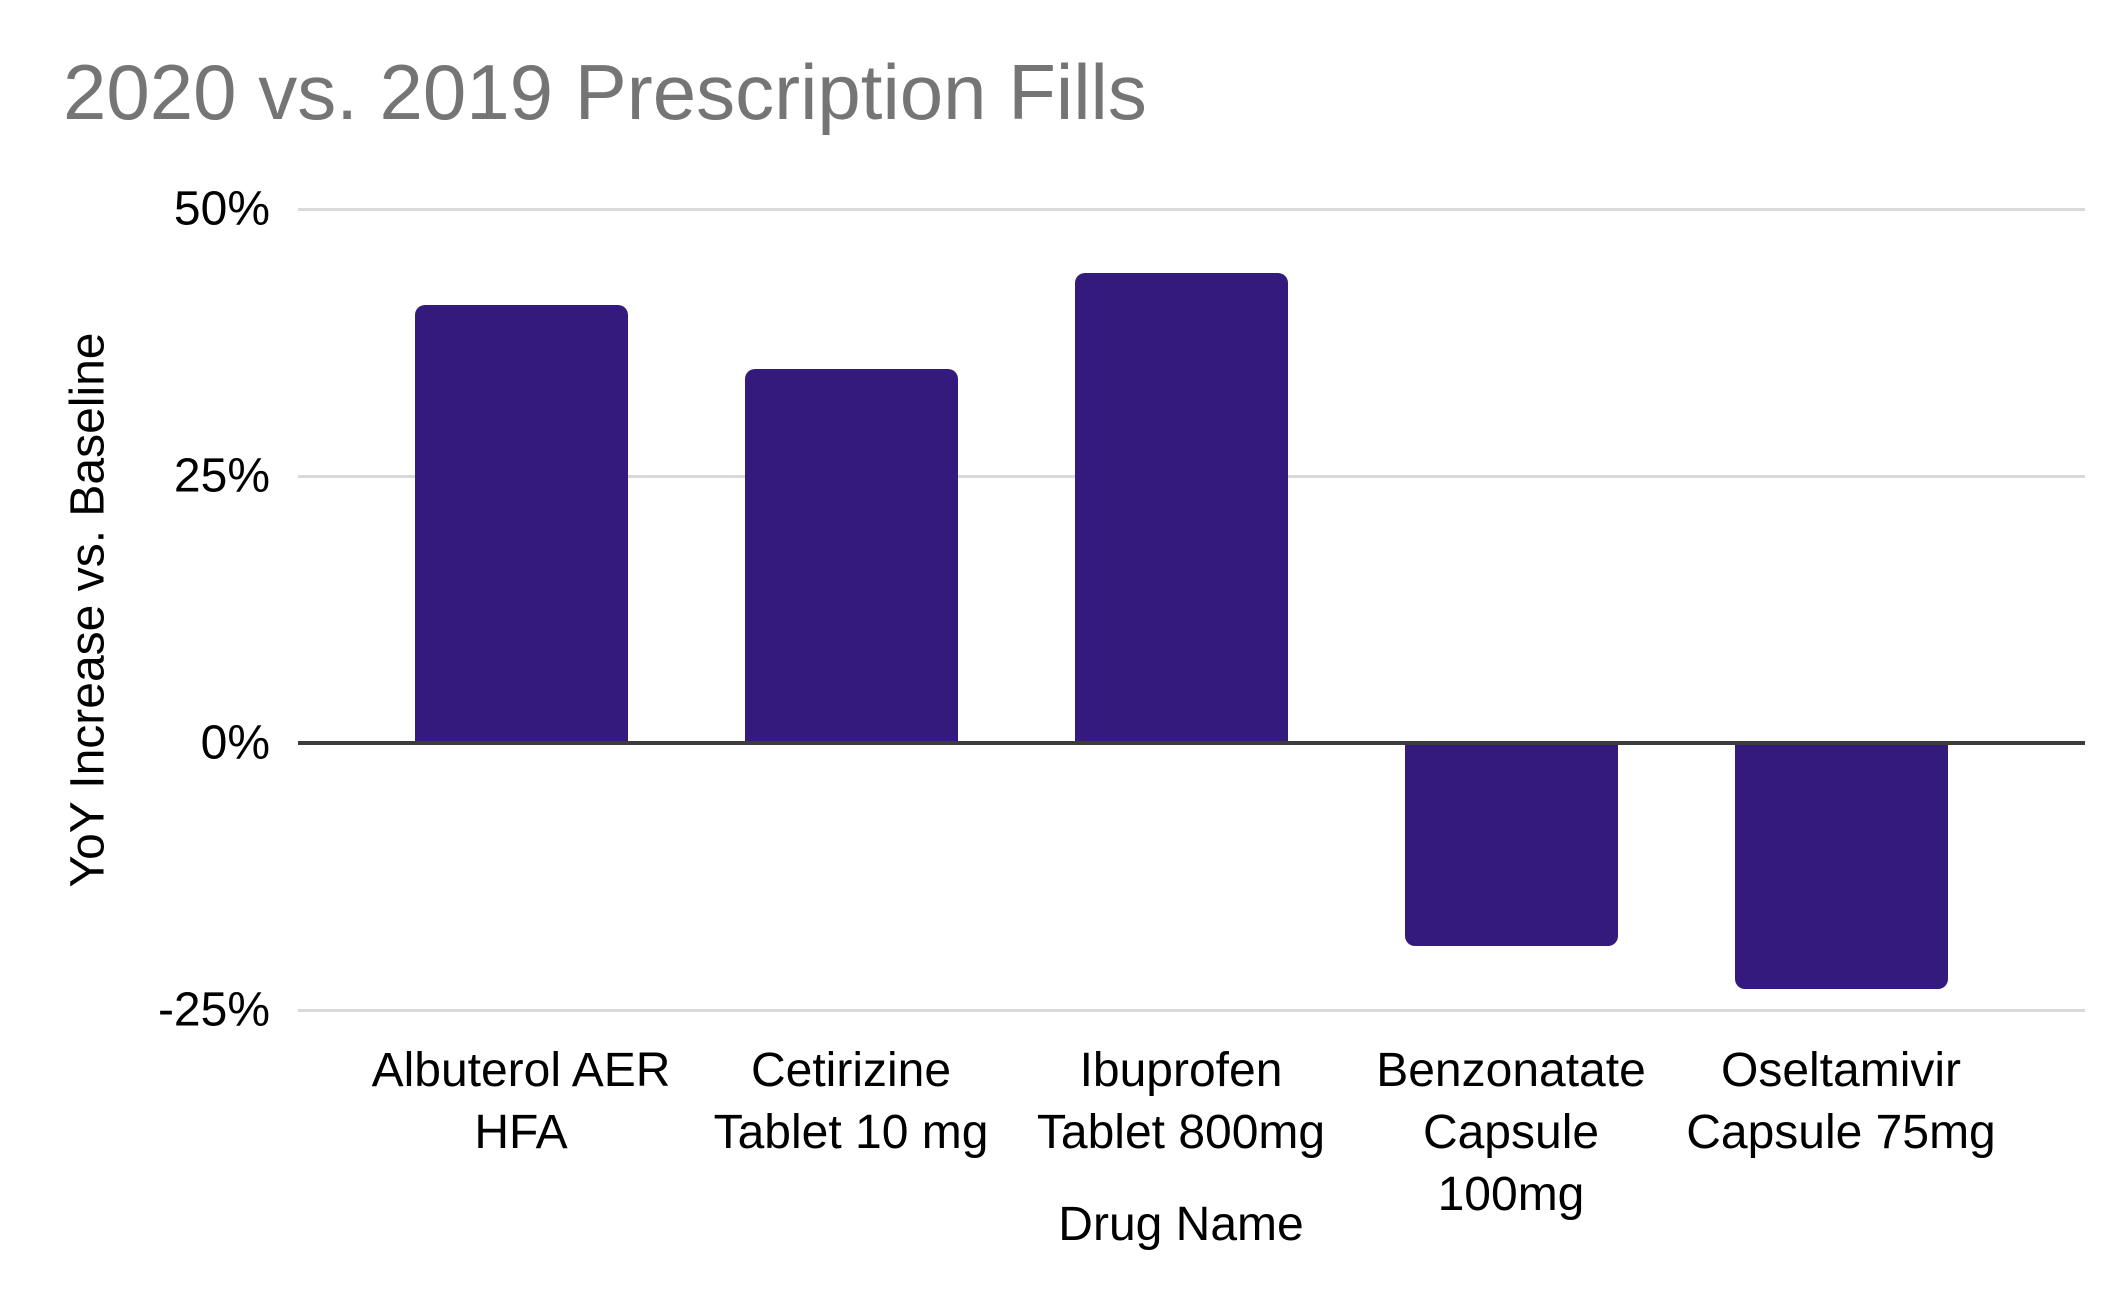 The width and height of the screenshot is (2122, 1304). I want to click on y-tick-label-50: 50%, so click(221, 209).